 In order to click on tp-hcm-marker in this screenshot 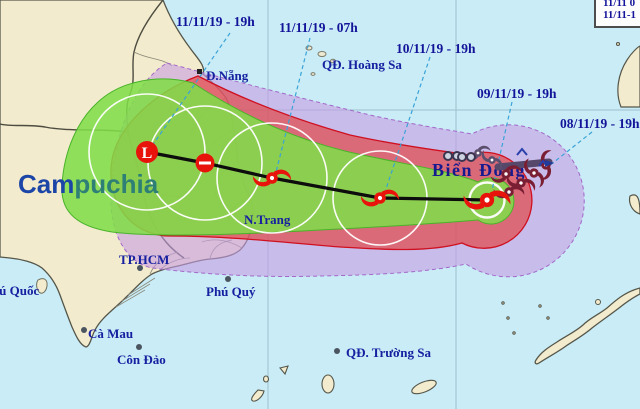, I will do `click(140, 268)`.